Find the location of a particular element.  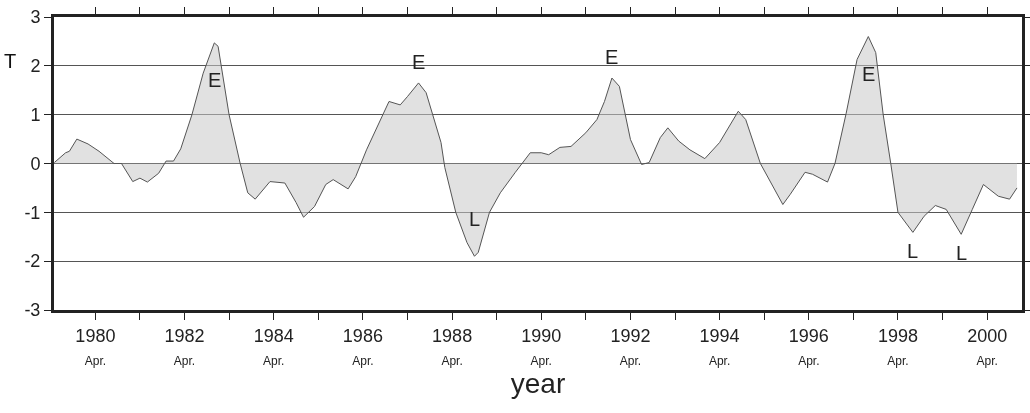

x-tick-label: 1994 Apr. is located at coordinates (719, 346).